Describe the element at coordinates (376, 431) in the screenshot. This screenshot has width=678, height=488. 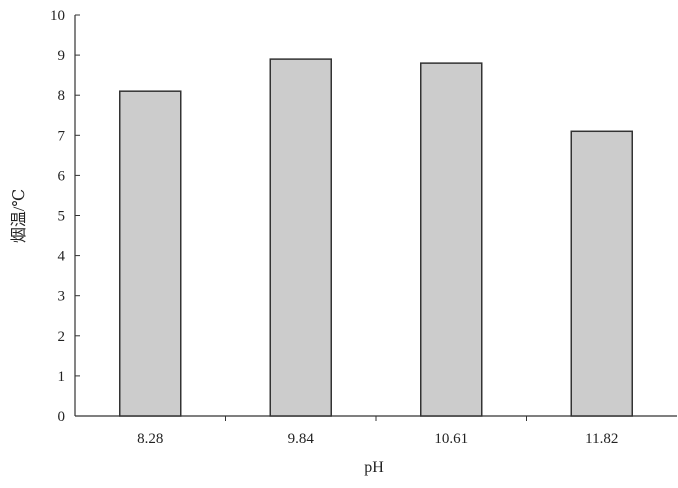
I see `x-axis: 8.28 9.84 10.61 11.82` at that location.